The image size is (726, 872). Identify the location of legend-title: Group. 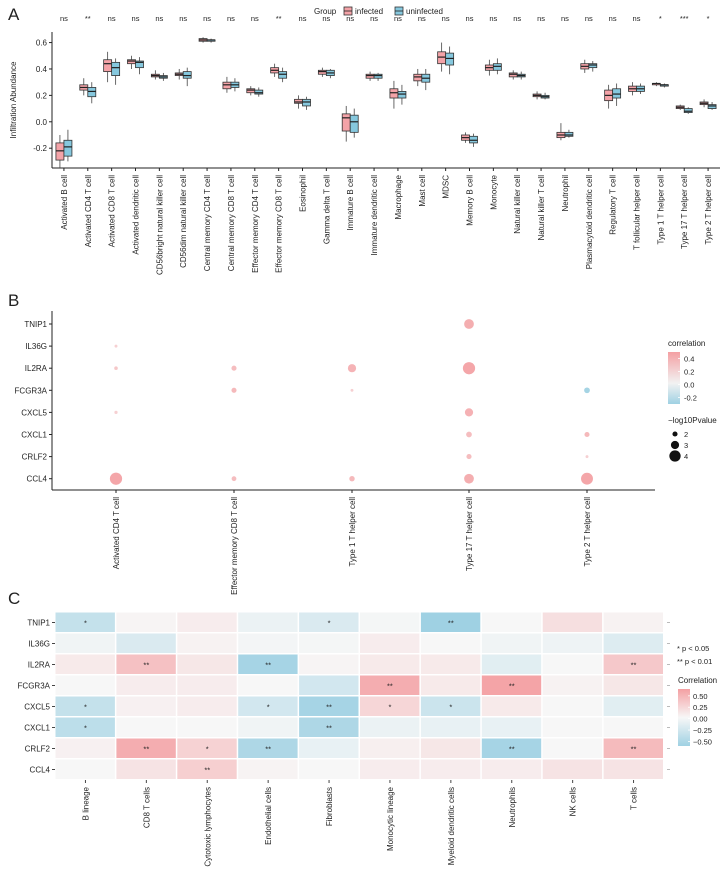
(325, 11).